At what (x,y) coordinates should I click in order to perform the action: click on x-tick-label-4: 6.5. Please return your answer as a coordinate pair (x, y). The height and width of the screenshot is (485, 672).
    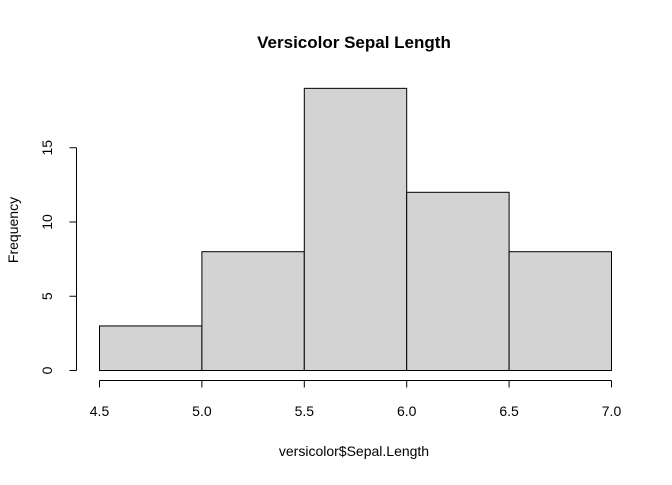
    Looking at the image, I should click on (509, 411).